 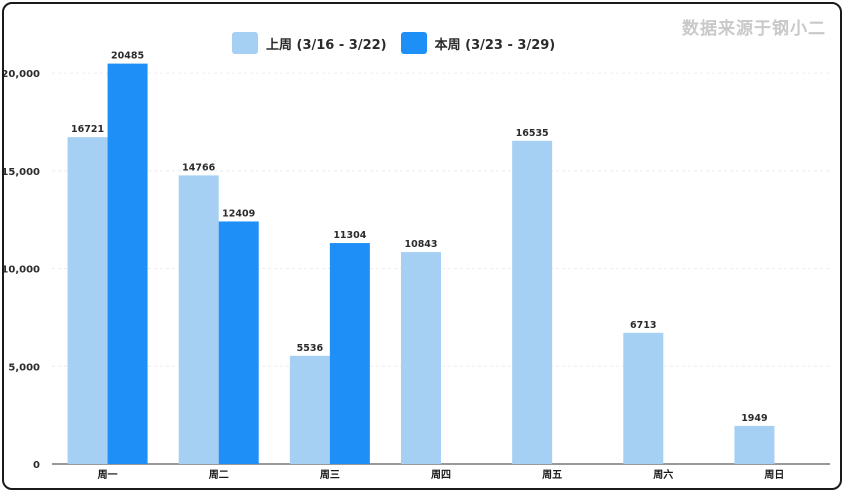 I want to click on y-tick-label: 15,000, so click(x=22, y=172).